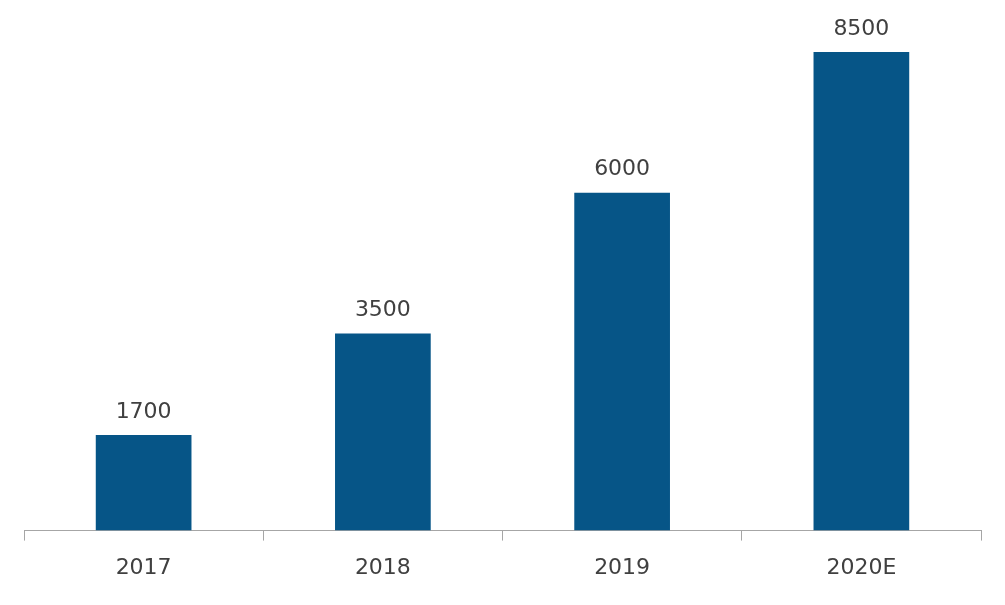  What do you see at coordinates (143, 566) in the screenshot?
I see `x-tick-label: 2017` at bounding box center [143, 566].